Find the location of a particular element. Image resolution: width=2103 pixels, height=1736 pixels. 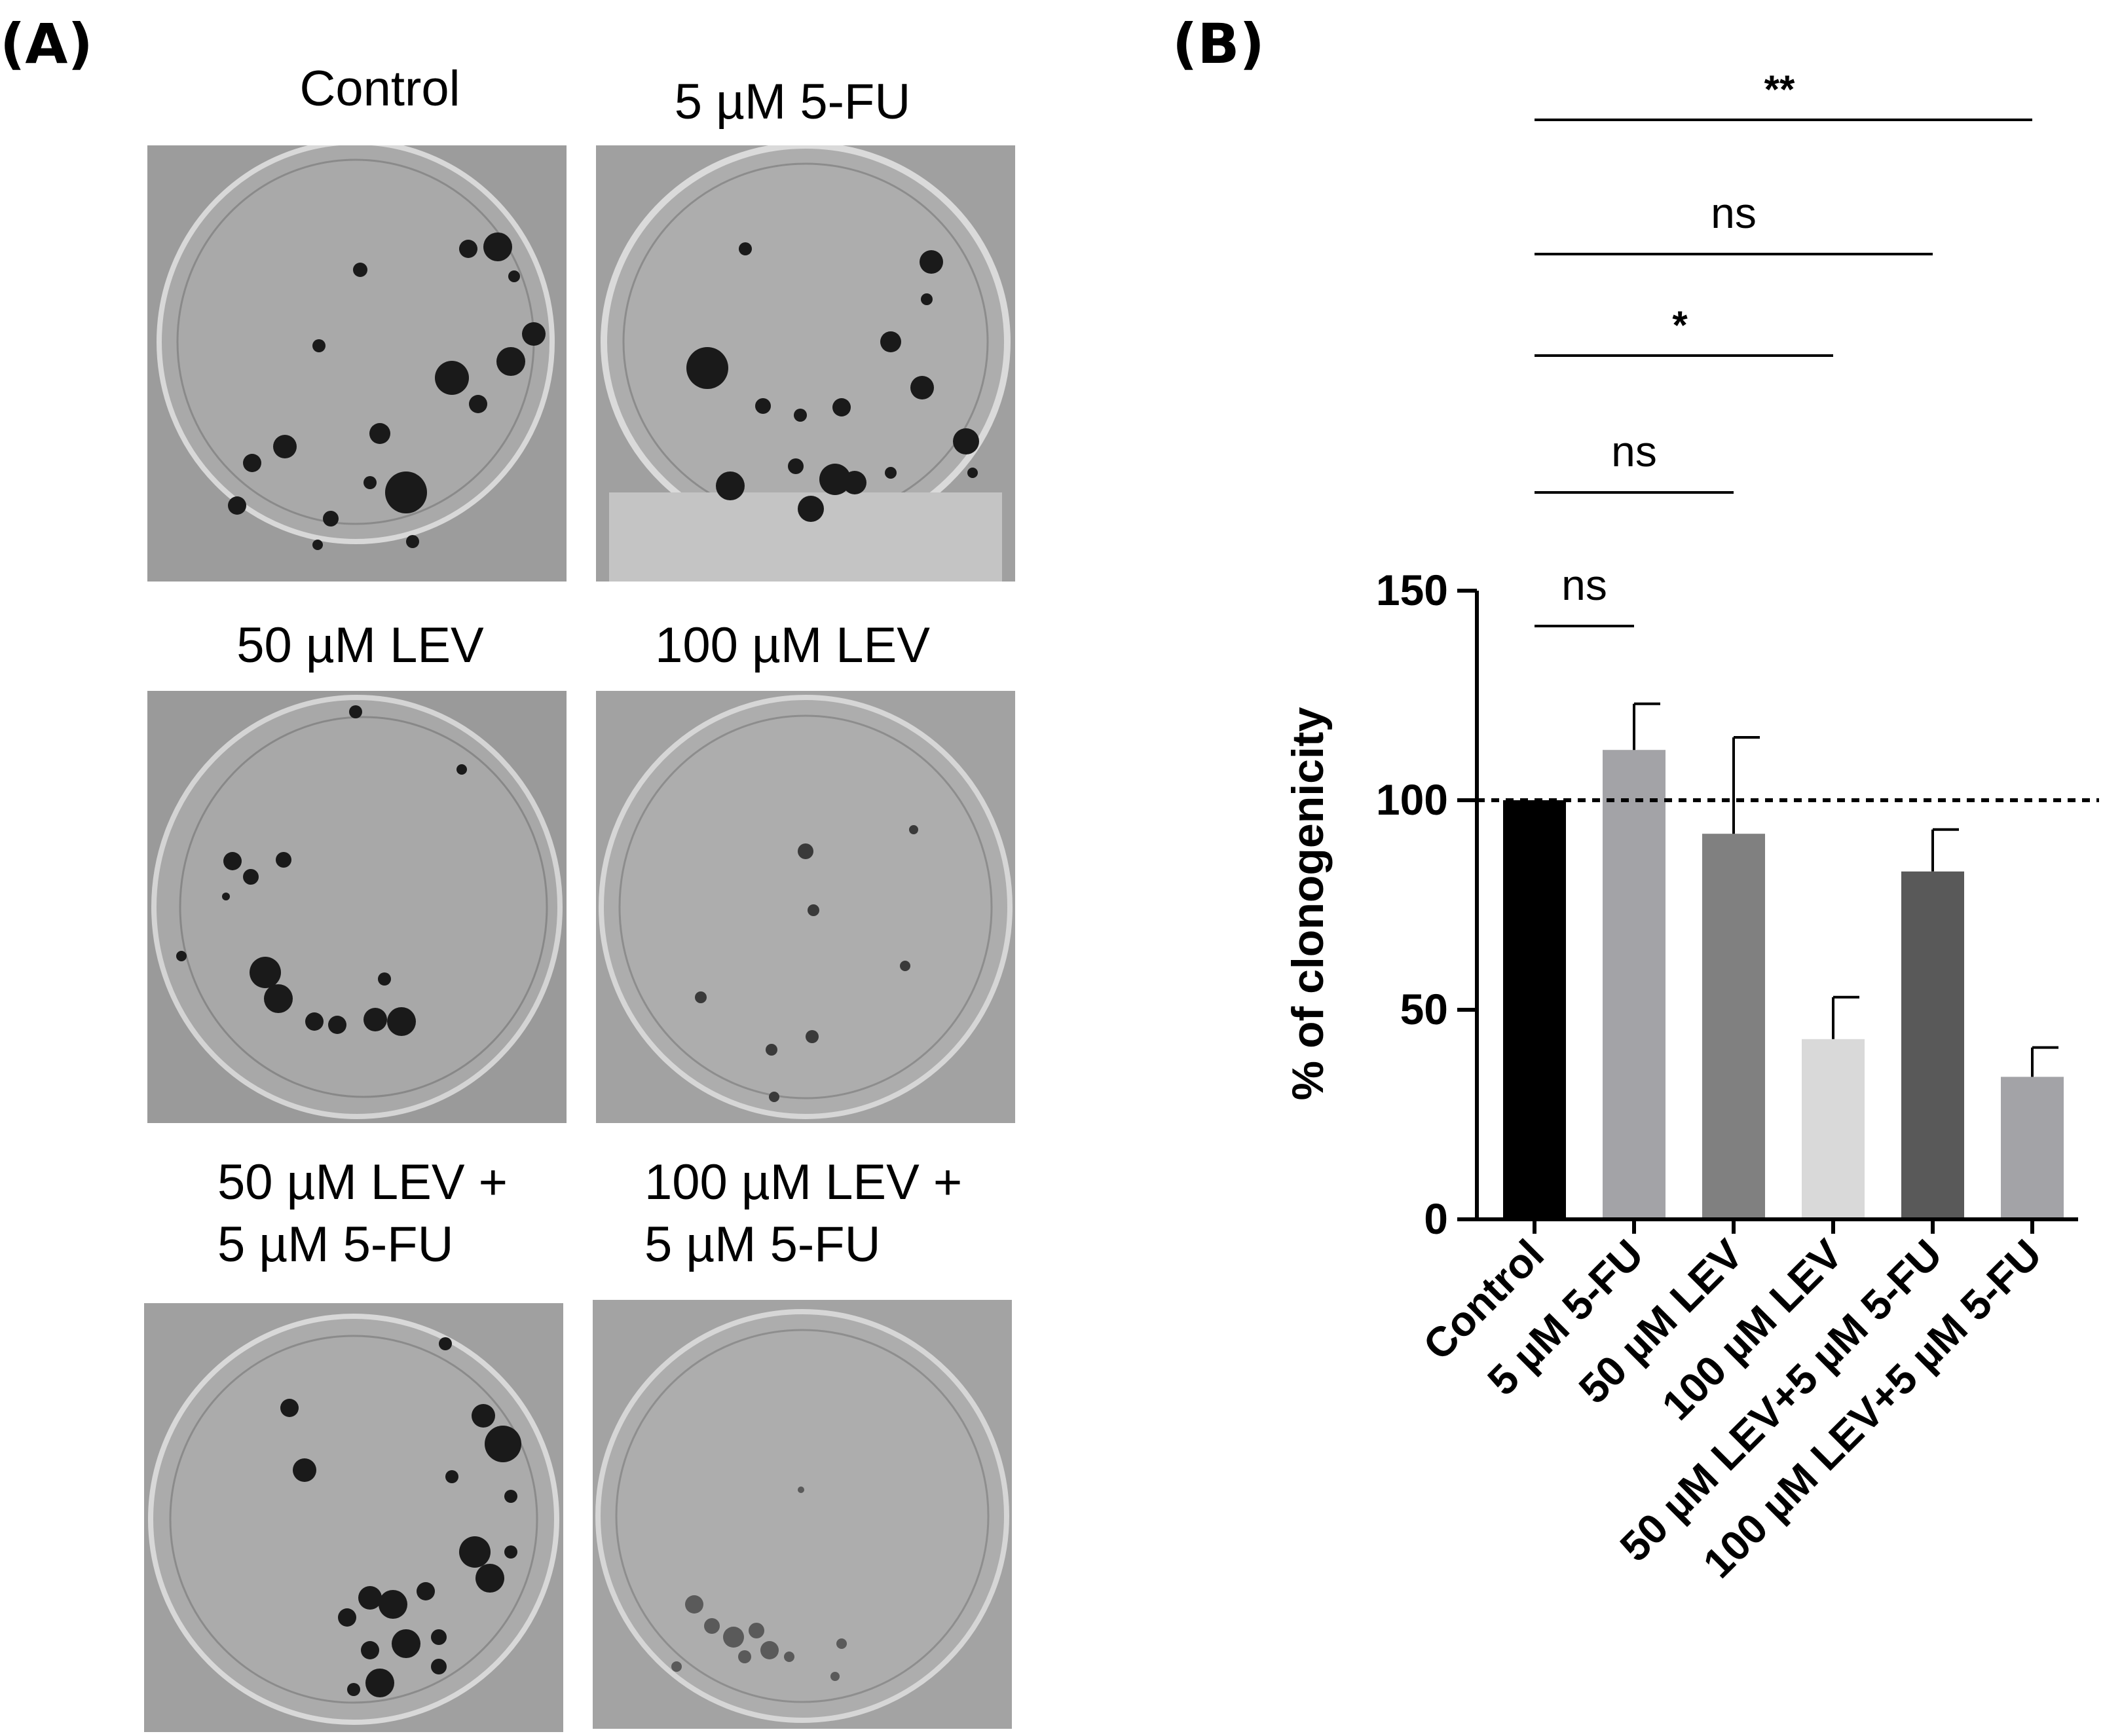

caption-50lev: 50 µM LEV is located at coordinates (360, 645).